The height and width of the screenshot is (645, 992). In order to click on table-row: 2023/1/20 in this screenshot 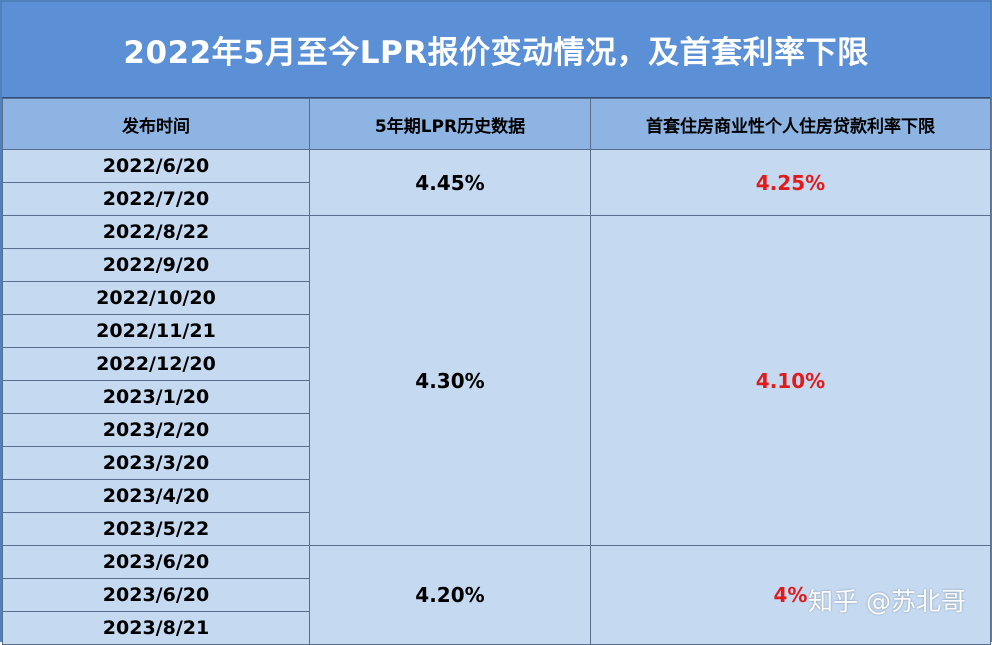, I will do `click(496, 397)`.